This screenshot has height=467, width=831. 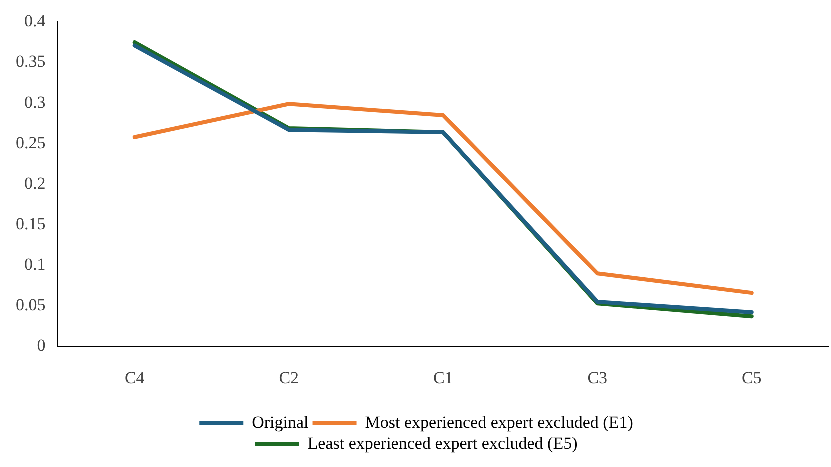 I want to click on legend-label: Original, so click(x=281, y=422).